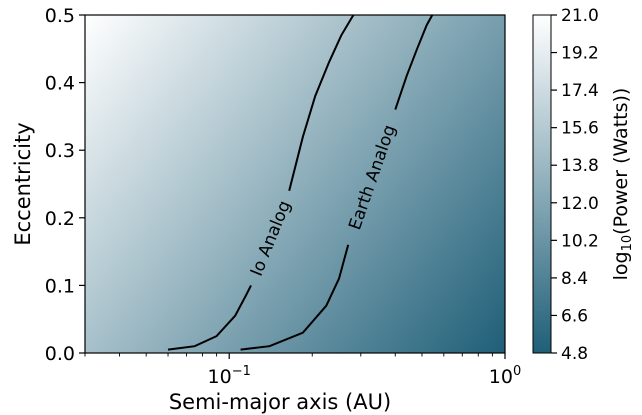 This screenshot has height=415, width=642. What do you see at coordinates (580, 204) in the screenshot?
I see `colorbar-tick-label: 12.0` at bounding box center [580, 204].